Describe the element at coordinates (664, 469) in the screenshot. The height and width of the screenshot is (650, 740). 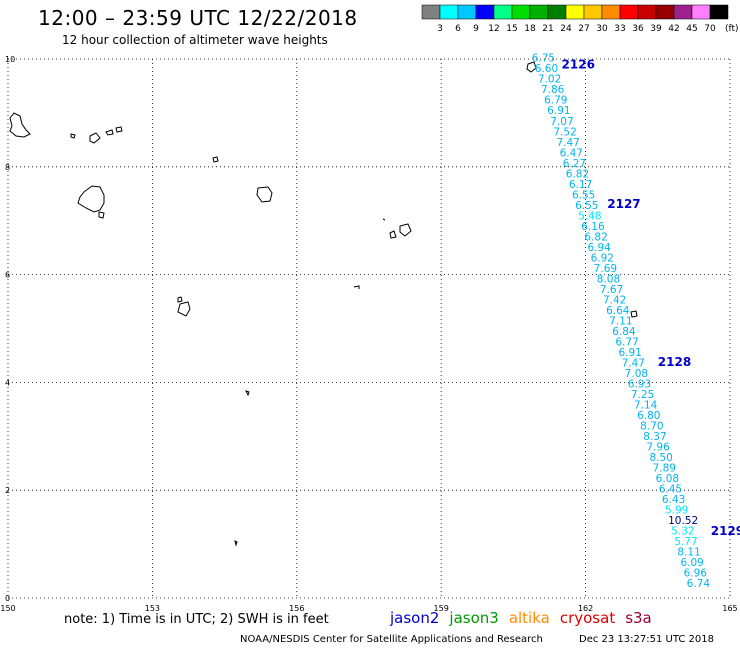
I see `wave-height-value: 7.89` at that location.